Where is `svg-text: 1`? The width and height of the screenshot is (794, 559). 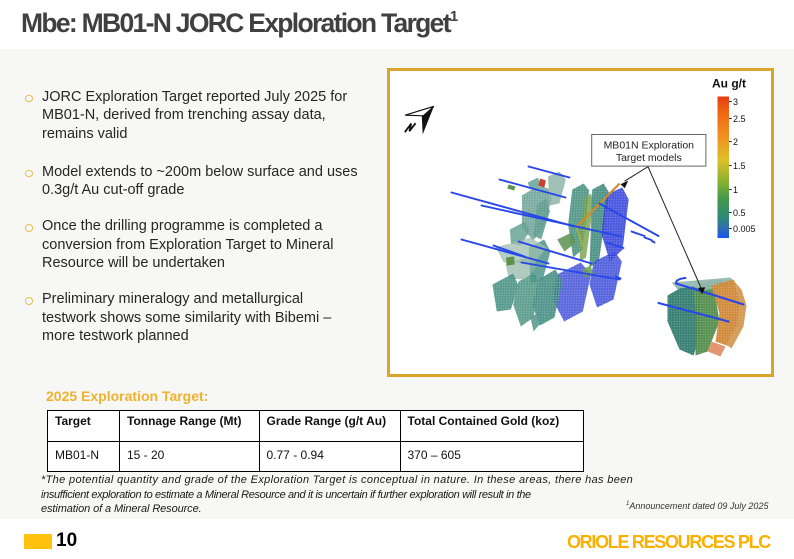
svg-text: 1 is located at coordinates (735, 190).